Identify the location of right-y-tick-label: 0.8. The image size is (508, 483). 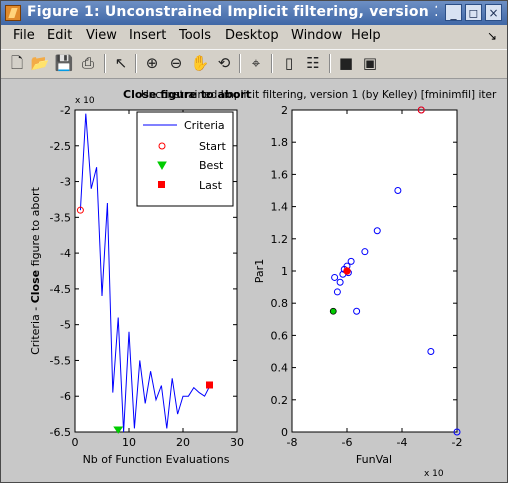
(280, 303).